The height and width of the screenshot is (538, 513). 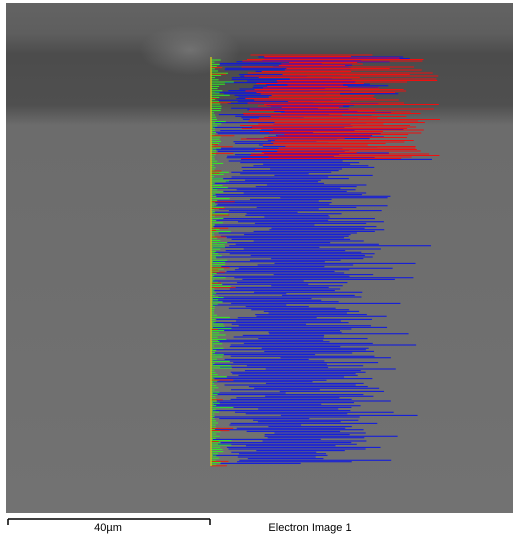 What do you see at coordinates (190, 50) in the screenshot?
I see `image-feature` at bounding box center [190, 50].